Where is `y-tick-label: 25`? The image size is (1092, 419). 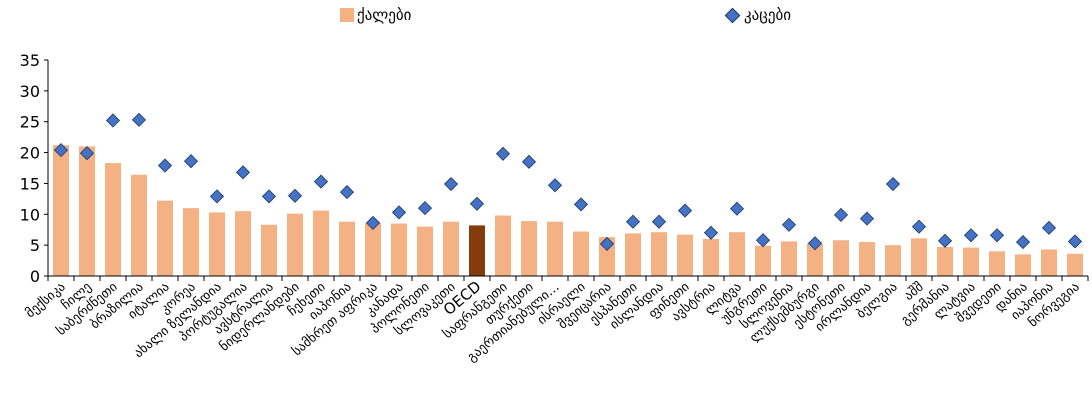
y-tick-label: 25 is located at coordinates (30, 122).